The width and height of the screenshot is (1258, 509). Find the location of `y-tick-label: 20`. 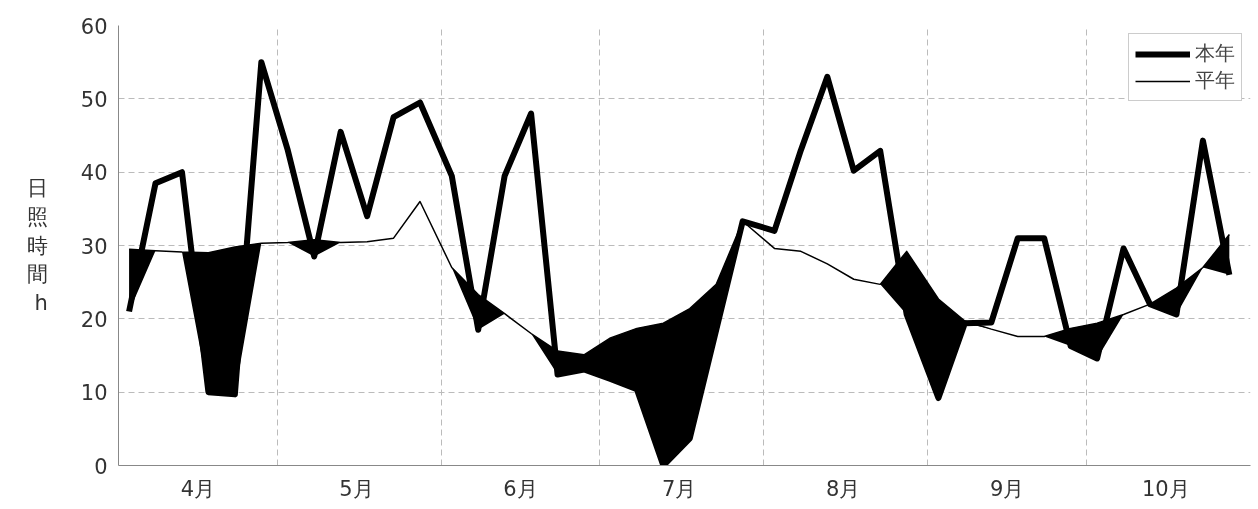

y-tick-label: 20 is located at coordinates (94, 319).